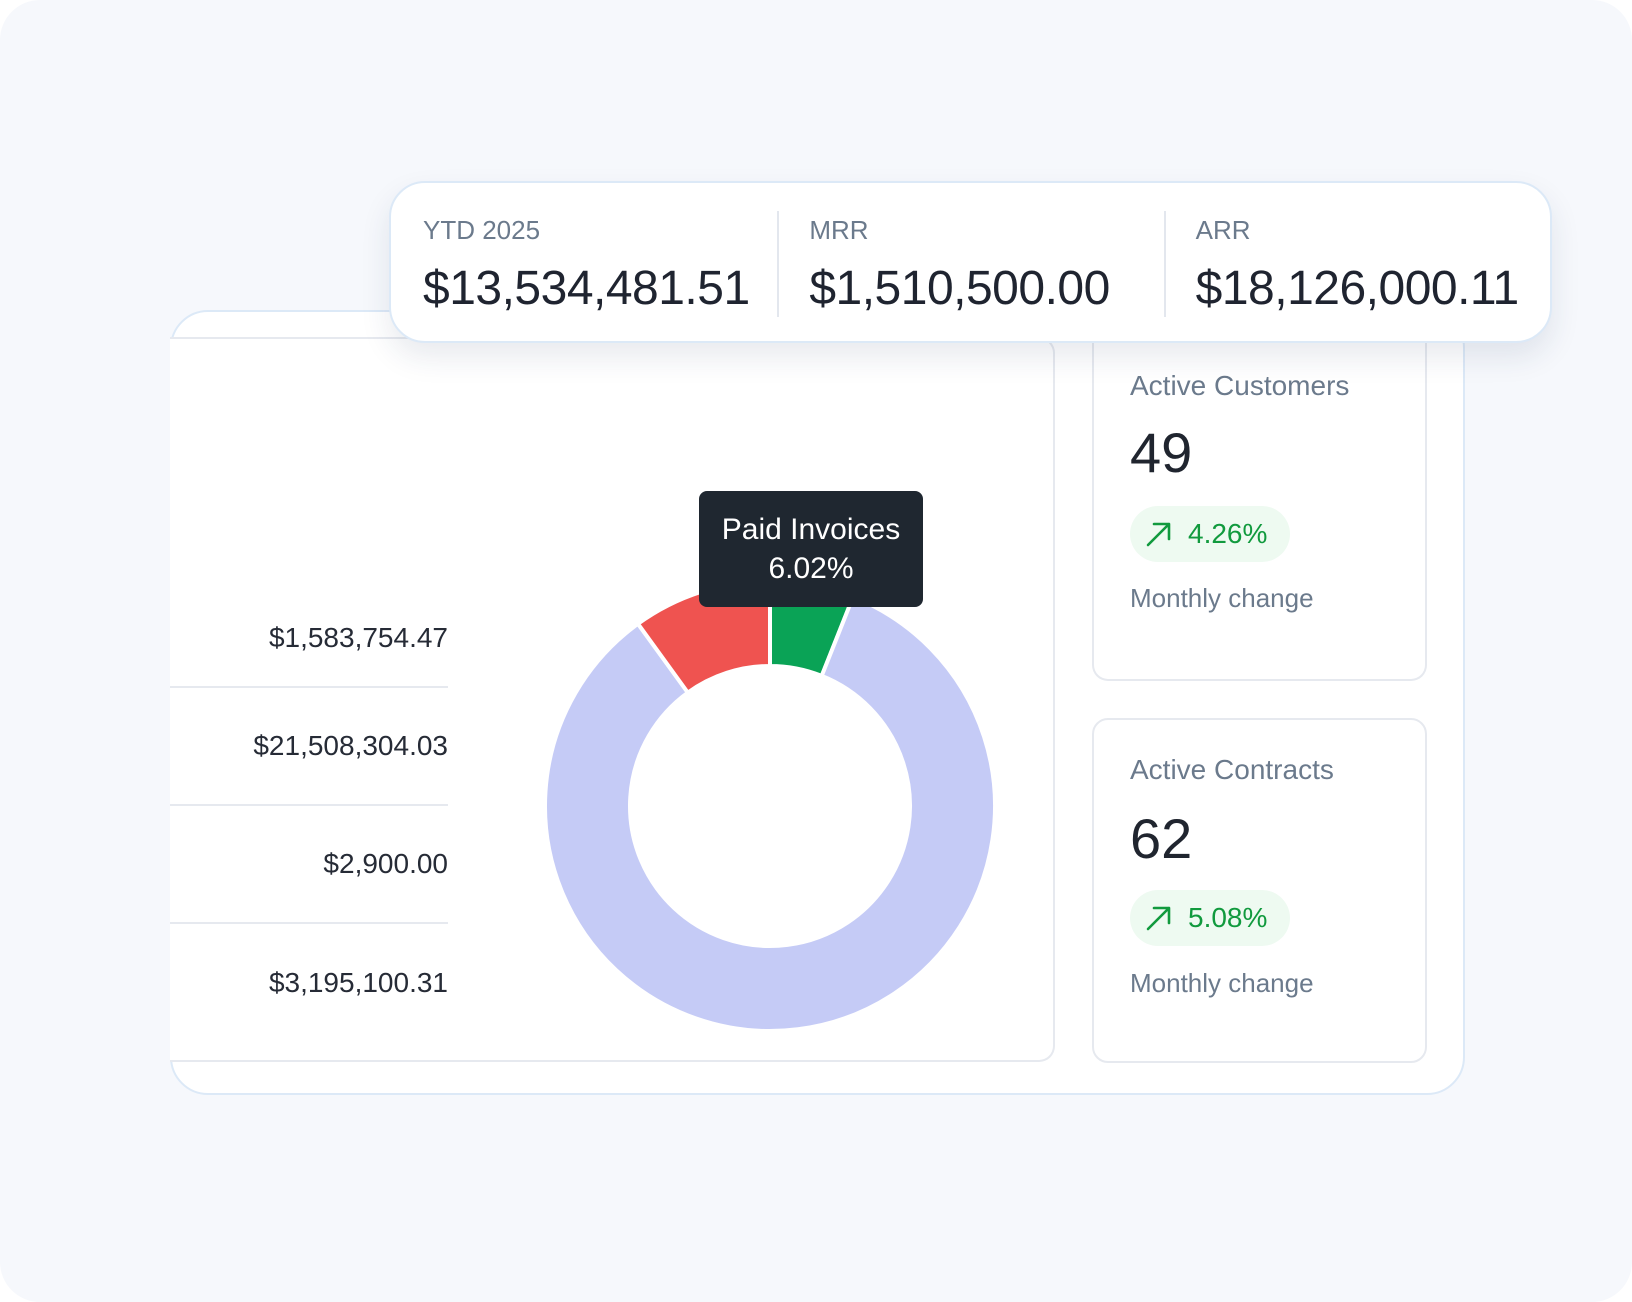 The image size is (1632, 1302). I want to click on list-item-value: $1,583,754.47, so click(358, 637).